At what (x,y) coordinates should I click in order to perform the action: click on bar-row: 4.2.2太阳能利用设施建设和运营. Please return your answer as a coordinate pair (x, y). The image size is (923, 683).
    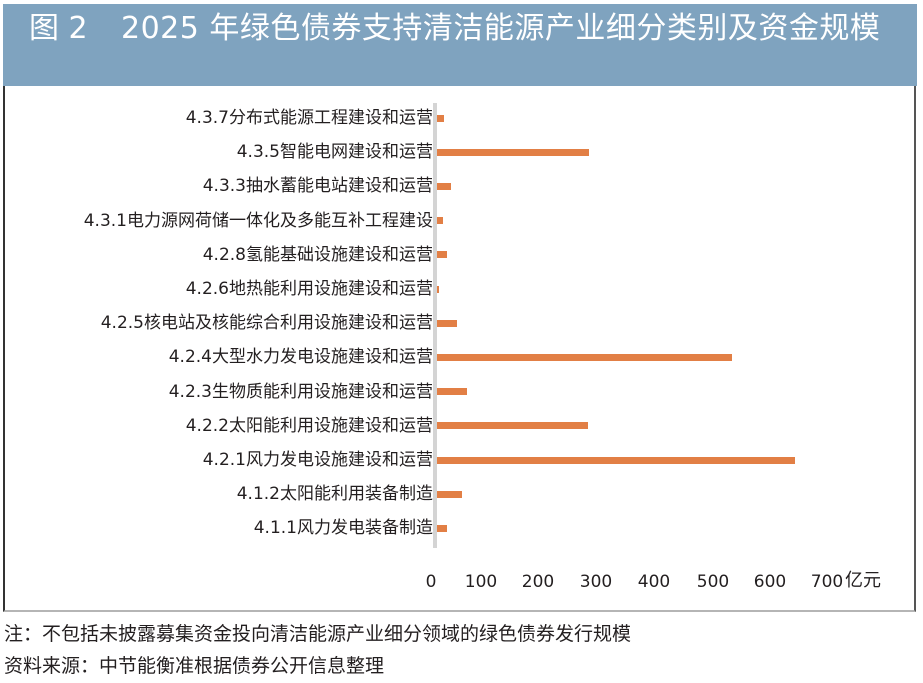
    Looking at the image, I should click on (461, 426).